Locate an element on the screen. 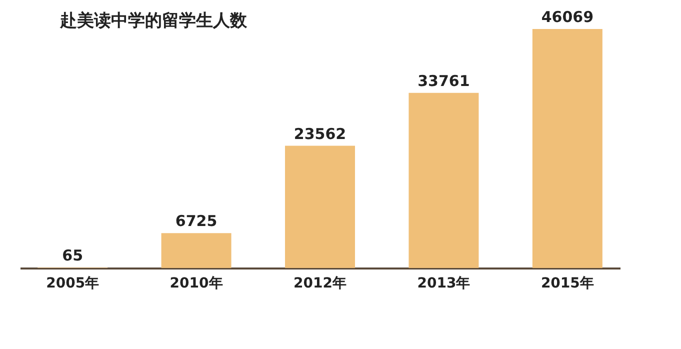 The width and height of the screenshot is (681, 349). x-tick-label: 2005年 is located at coordinates (73, 284).